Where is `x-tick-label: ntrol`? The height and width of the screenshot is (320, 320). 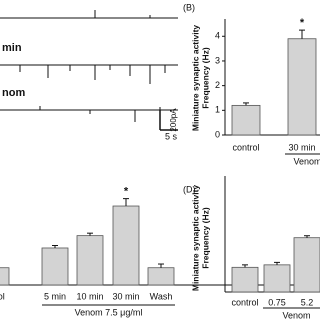
x-tick-label: ntrol is located at coordinates (2, 296).